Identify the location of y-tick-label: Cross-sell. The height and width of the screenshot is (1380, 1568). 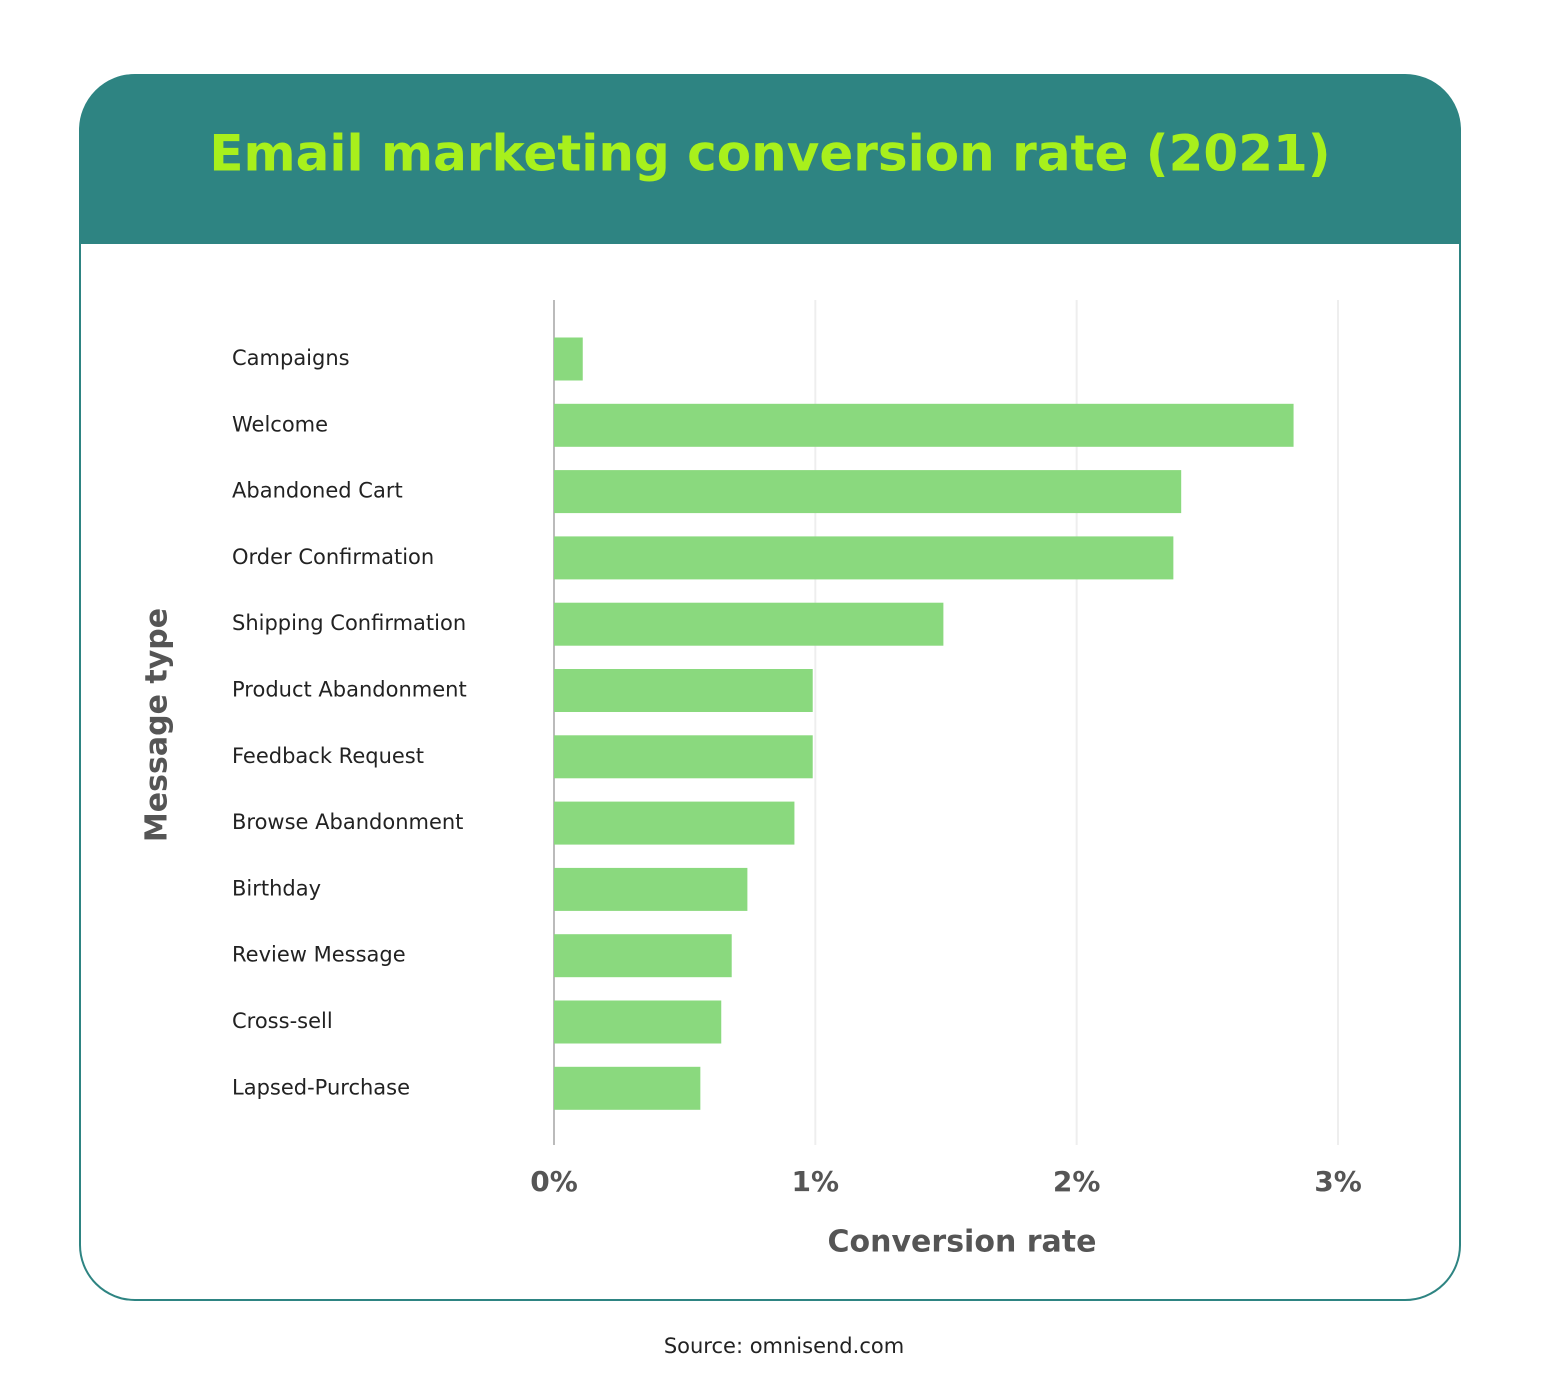
(282, 1021).